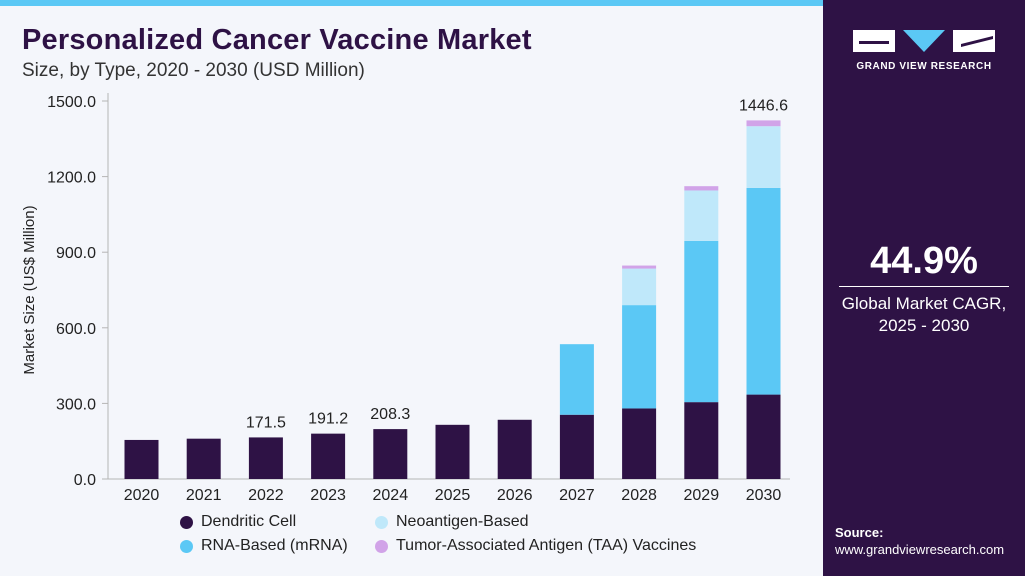 This screenshot has width=1025, height=576. What do you see at coordinates (924, 261) in the screenshot?
I see `cagr-value: 44.9%` at bounding box center [924, 261].